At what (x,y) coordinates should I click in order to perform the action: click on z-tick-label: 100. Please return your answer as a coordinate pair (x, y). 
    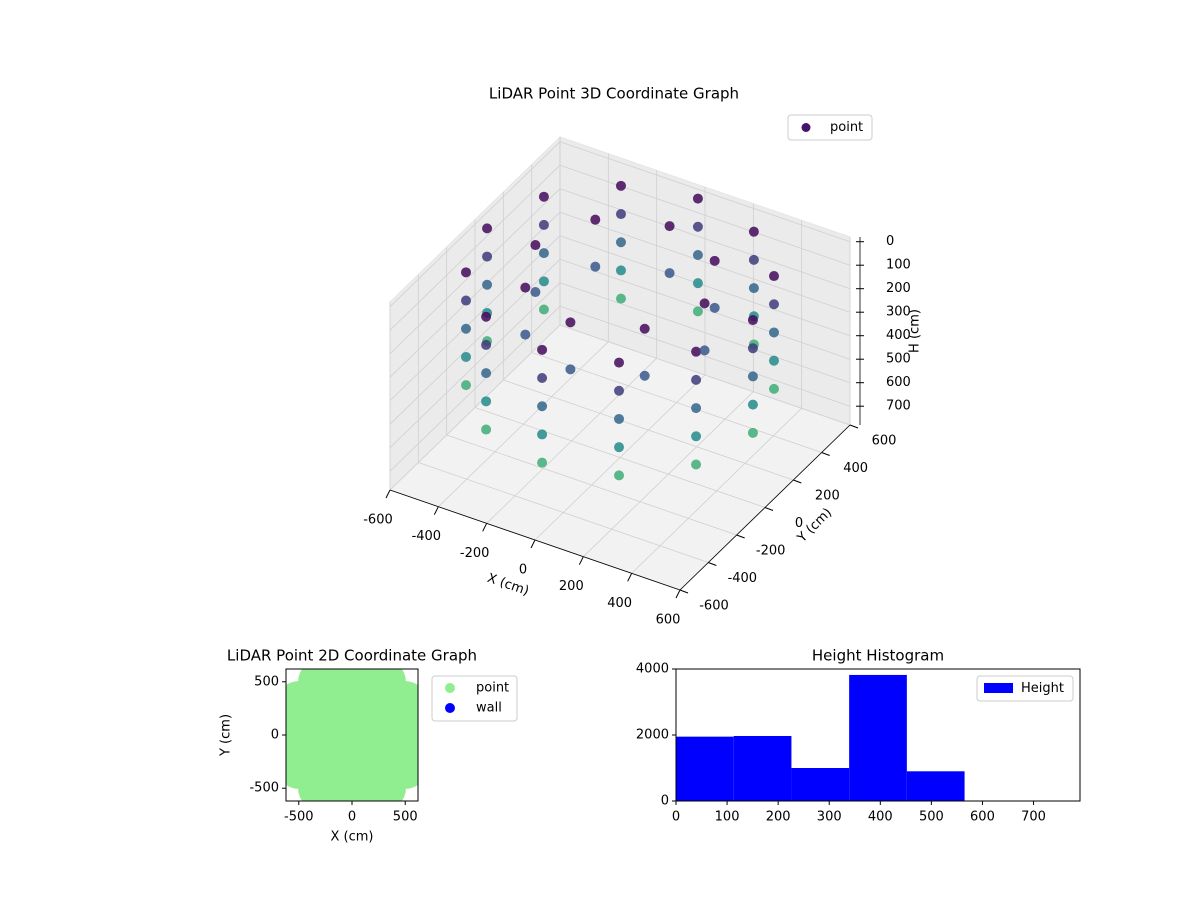
    Looking at the image, I should click on (898, 265).